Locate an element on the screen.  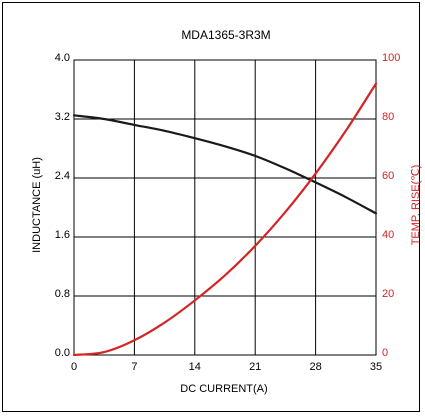
y-tick-label: 1.6 is located at coordinates (62, 235).